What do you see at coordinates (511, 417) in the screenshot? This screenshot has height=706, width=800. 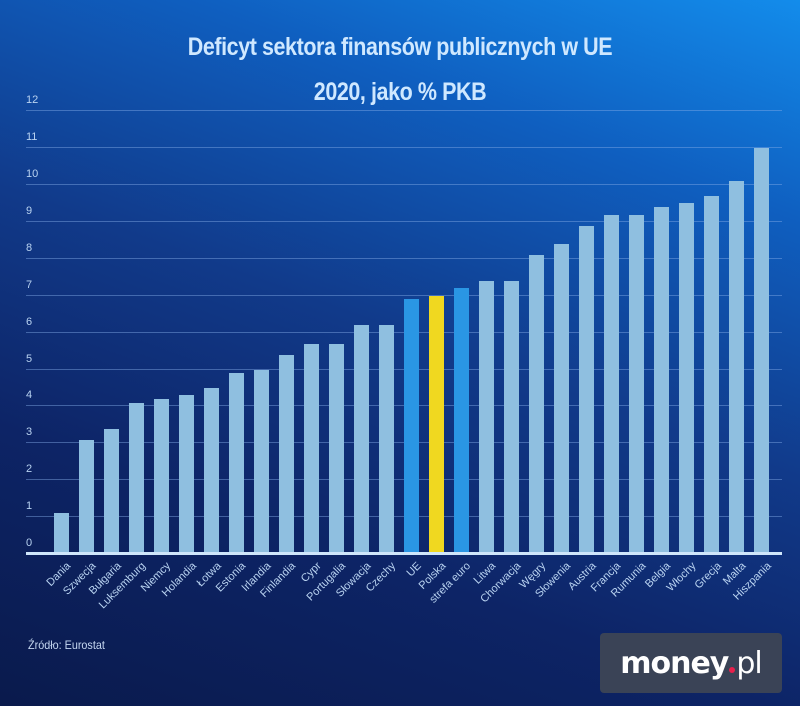 I see `bar-chorwacja` at bounding box center [511, 417].